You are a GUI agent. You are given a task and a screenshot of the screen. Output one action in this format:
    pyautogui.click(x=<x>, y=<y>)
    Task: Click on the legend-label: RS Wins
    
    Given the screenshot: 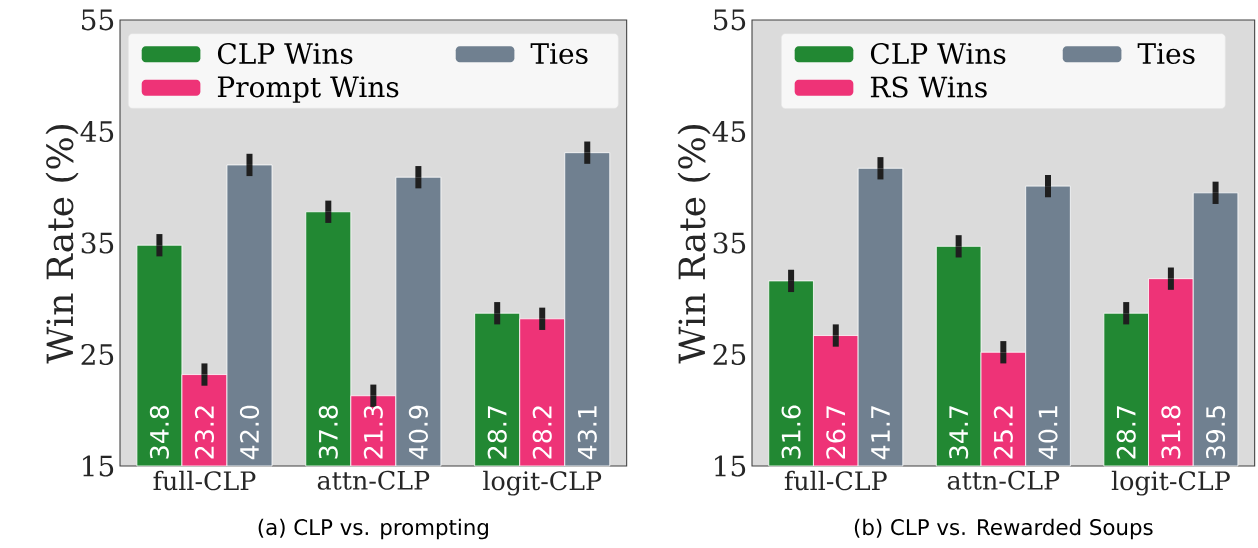 What is the action you would take?
    pyautogui.click(x=928, y=87)
    